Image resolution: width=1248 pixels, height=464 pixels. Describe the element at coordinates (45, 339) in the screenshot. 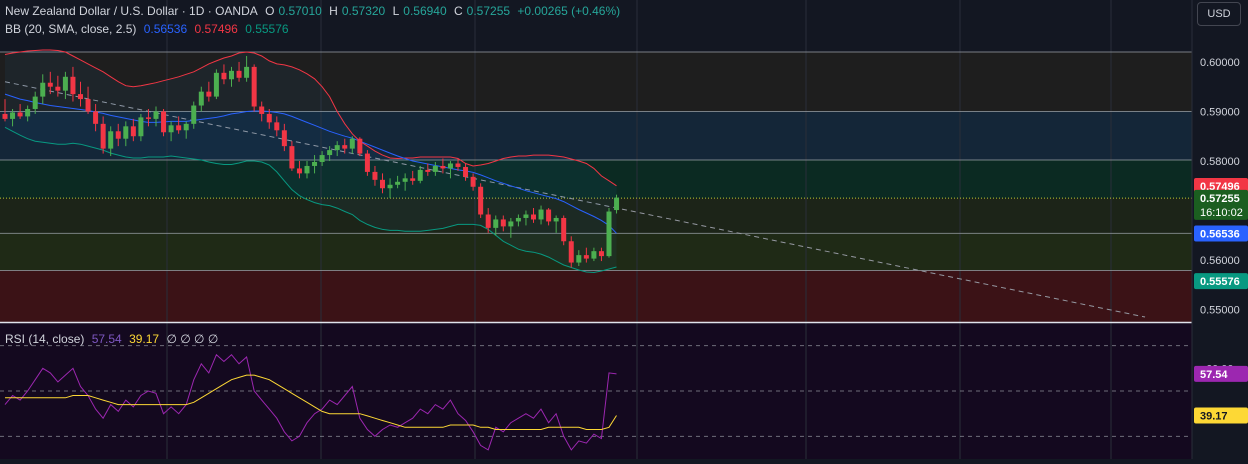

I see `rsi-label: RSI (14, close)` at that location.